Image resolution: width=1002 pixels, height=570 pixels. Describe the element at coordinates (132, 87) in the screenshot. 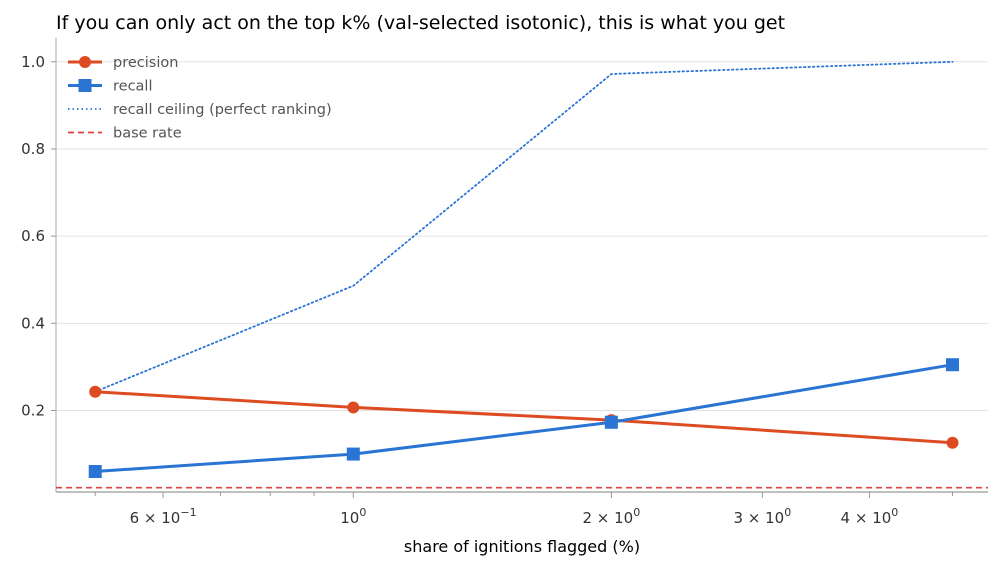

I see `legend-label: recall` at that location.